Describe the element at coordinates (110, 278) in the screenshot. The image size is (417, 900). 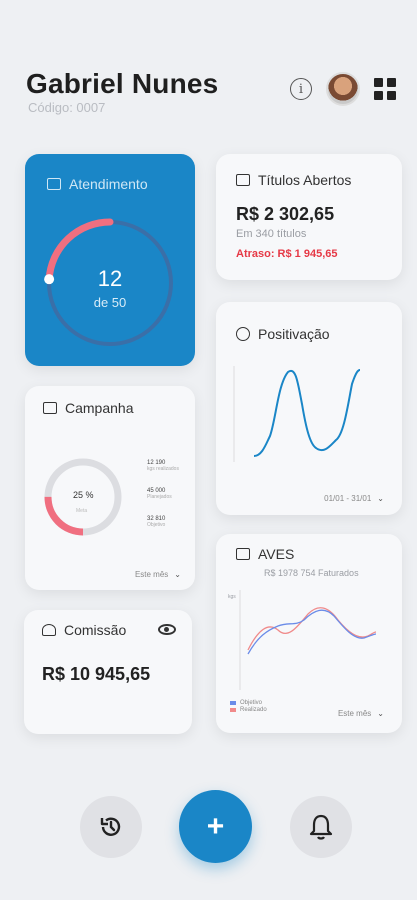
I see `atendimento-value: 12` at that location.